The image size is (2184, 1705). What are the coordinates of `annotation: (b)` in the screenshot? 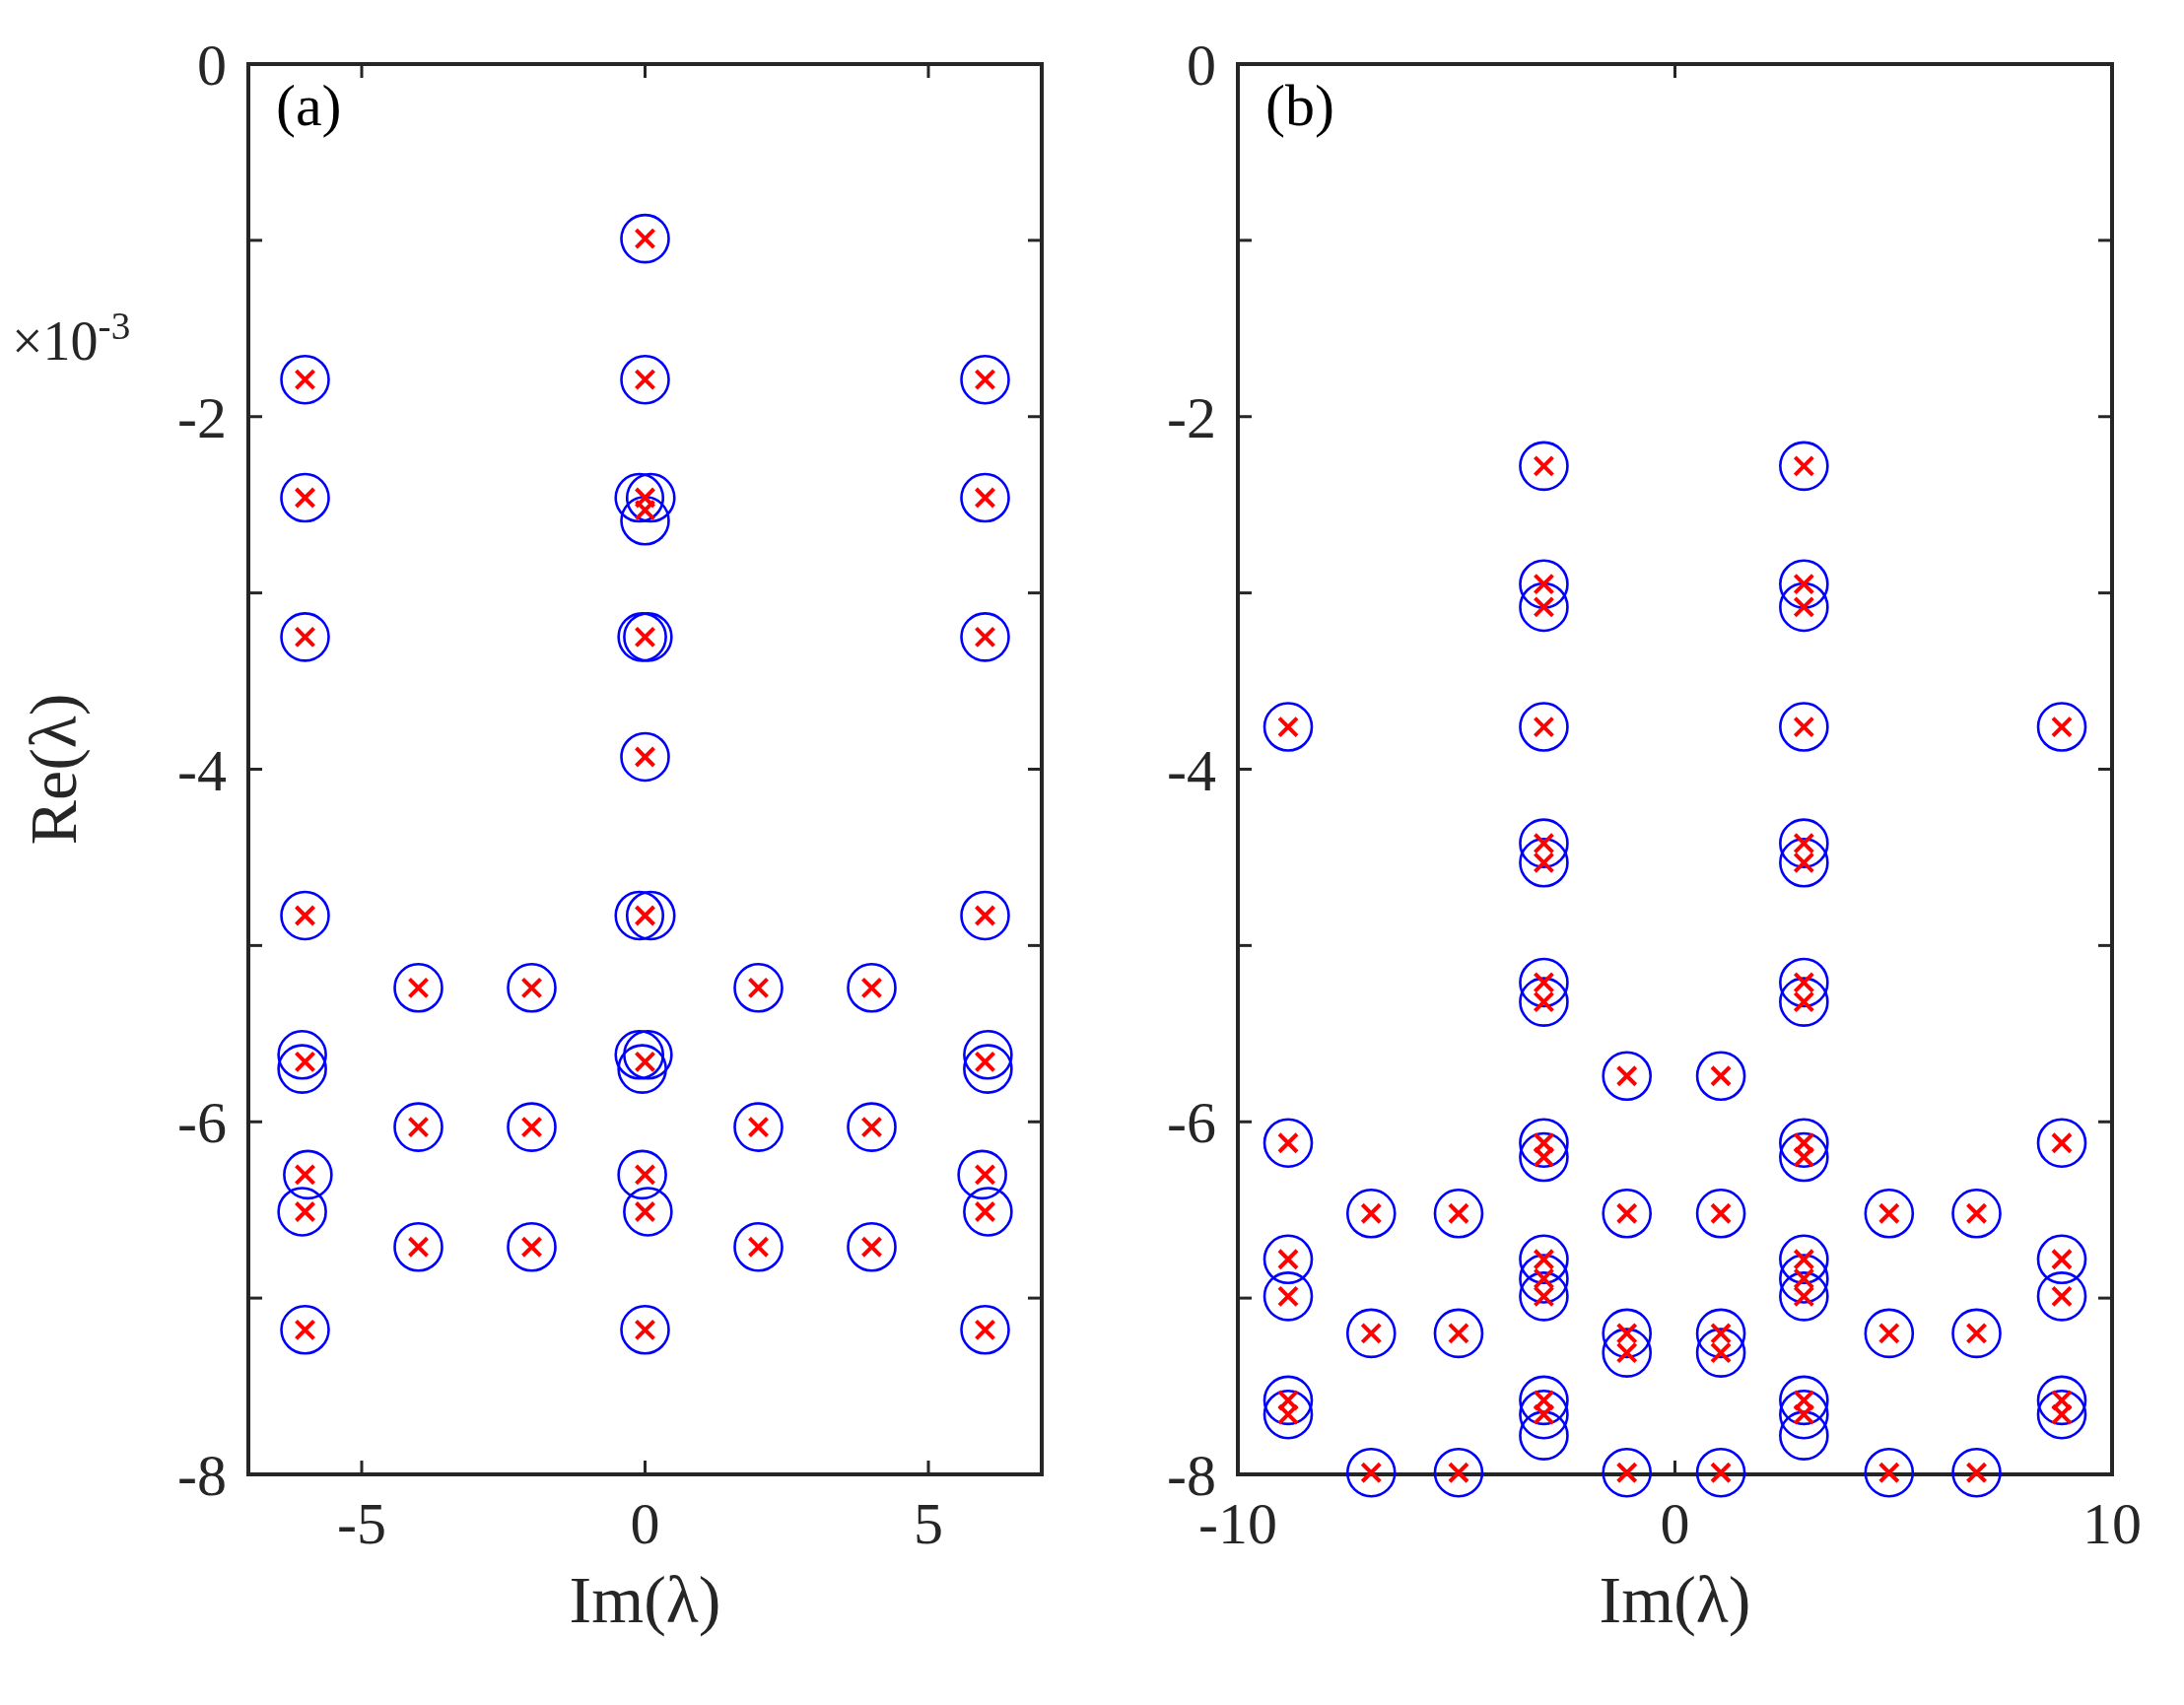 It's located at (1299, 105).